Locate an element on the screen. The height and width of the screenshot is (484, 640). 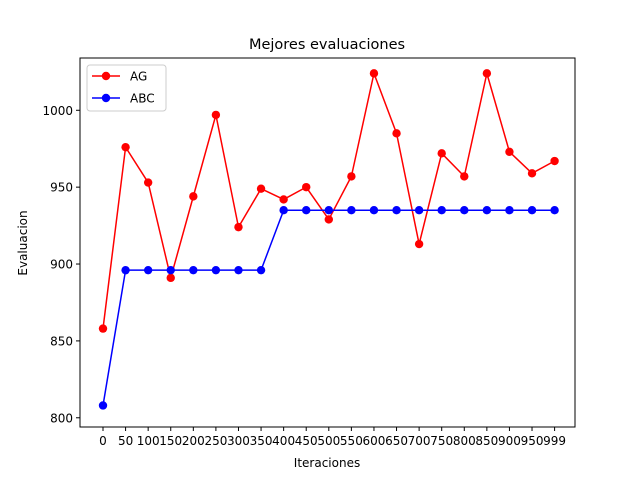
x-tick-label: 250 is located at coordinates (215, 441).